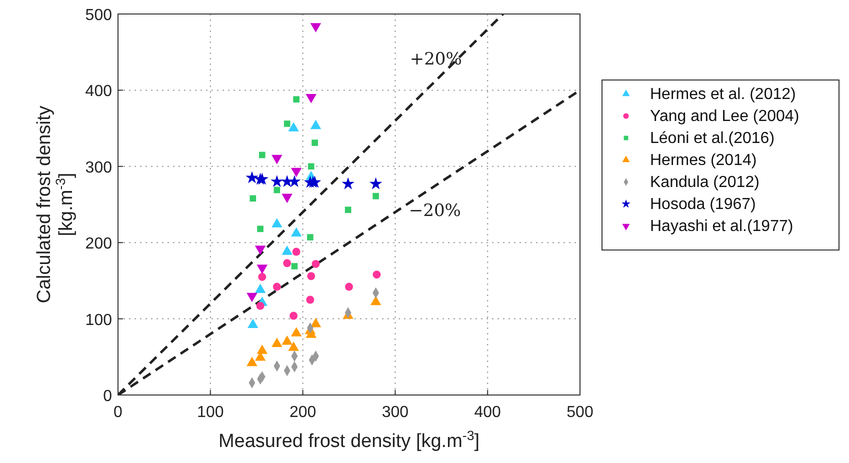 The image size is (849, 463). I want to click on annotation: +20%, so click(436, 59).